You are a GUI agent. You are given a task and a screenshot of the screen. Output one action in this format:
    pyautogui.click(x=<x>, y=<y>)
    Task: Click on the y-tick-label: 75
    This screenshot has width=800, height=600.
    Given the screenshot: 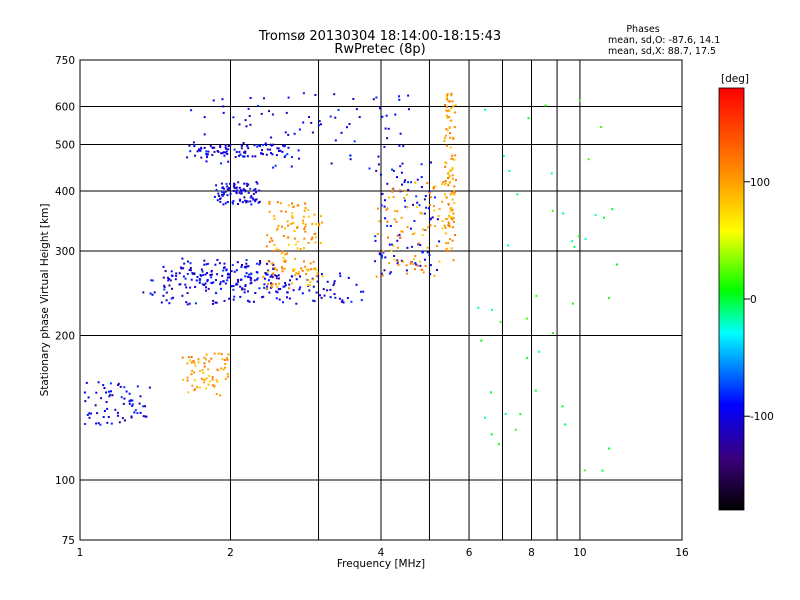 What is the action you would take?
    pyautogui.click(x=68, y=541)
    